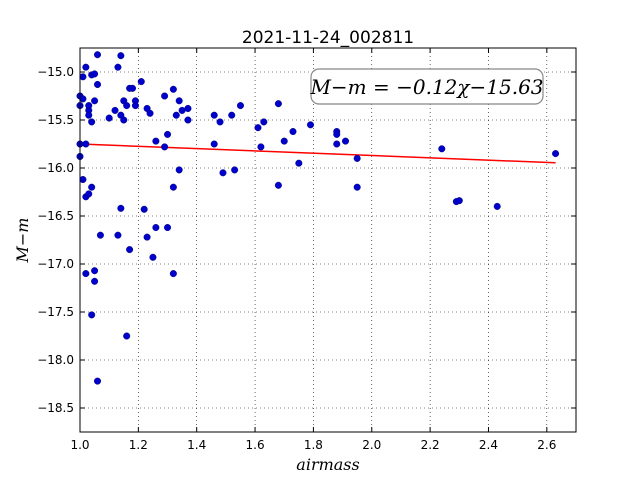  Describe the element at coordinates (55, 168) in the screenshot. I see `y-tick-label: −16.0` at that location.